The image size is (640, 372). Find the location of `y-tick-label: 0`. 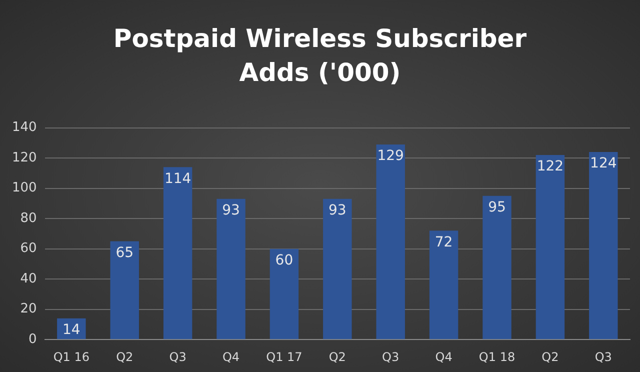

y-tick-label: 0 is located at coordinates (32, 339).